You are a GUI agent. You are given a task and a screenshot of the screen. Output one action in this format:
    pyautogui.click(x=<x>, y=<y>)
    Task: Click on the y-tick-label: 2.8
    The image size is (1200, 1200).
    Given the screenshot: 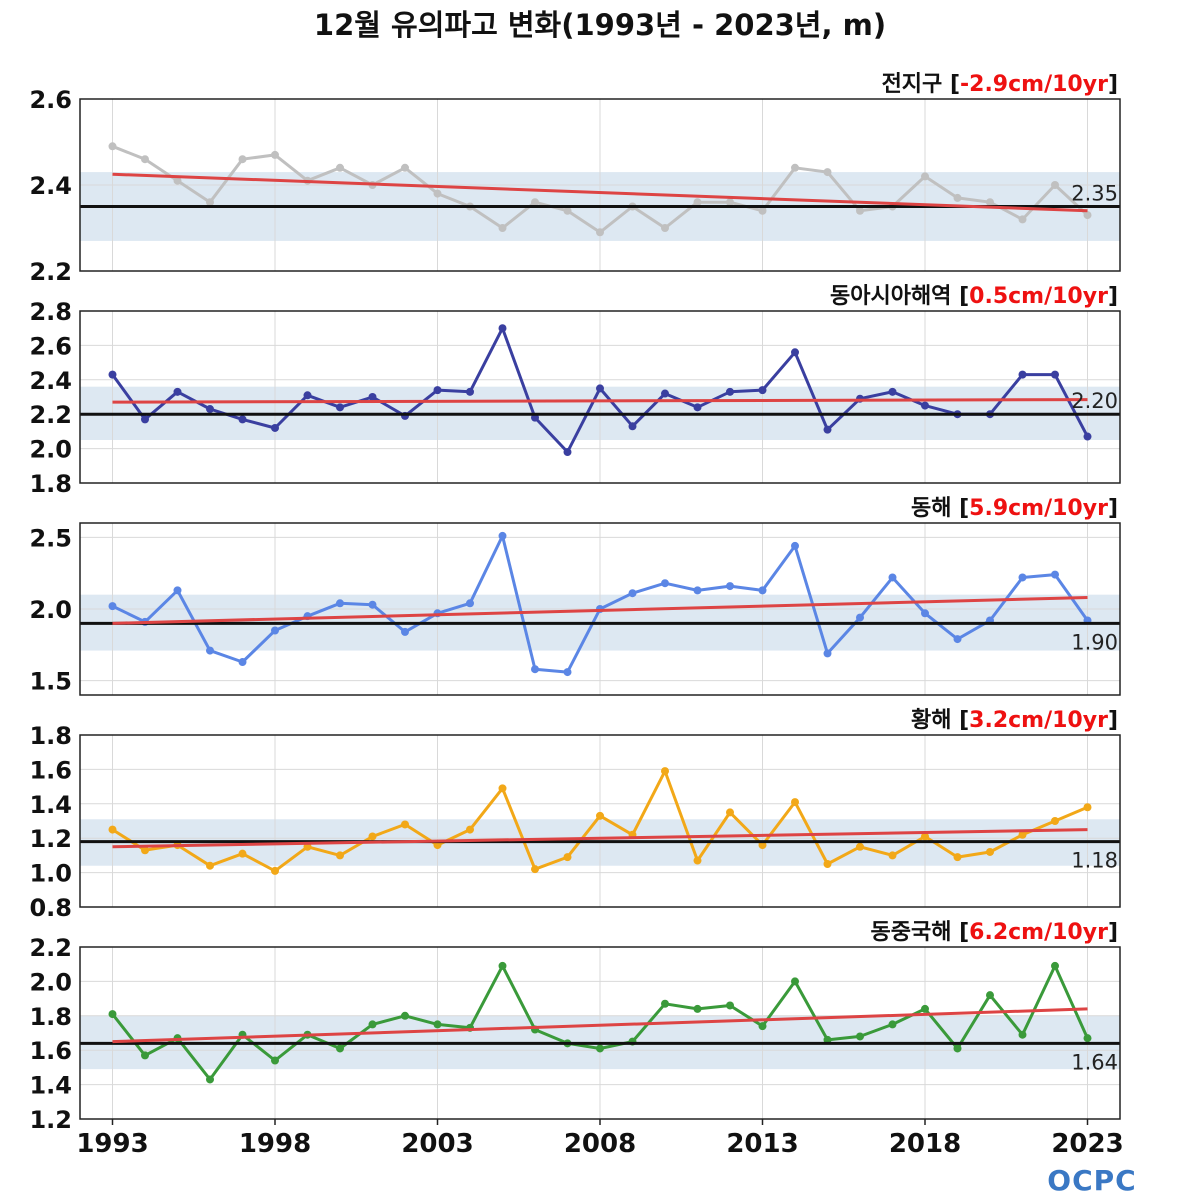 What is the action you would take?
    pyautogui.click(x=50, y=312)
    